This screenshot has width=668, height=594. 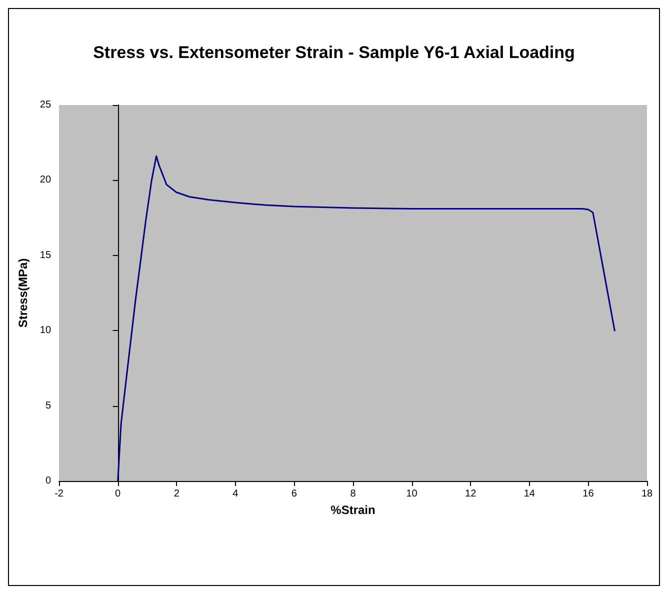 I want to click on chart-title: Stress vs. Extensometer Strain - Sample Y6-1 Axial Loading, so click(x=334, y=52).